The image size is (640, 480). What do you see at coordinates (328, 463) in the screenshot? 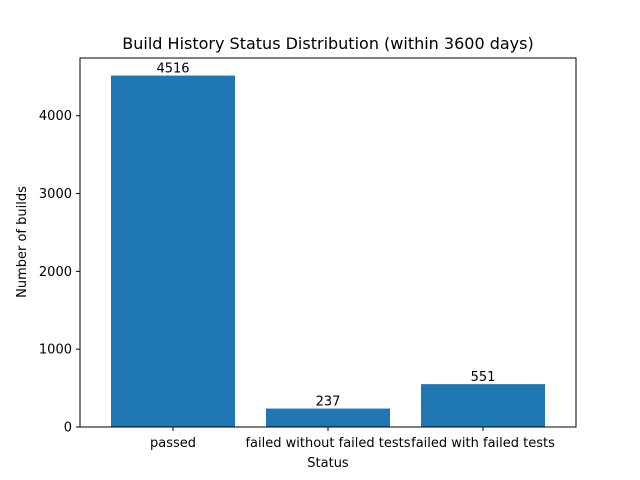
I see `x-axis-label: Status` at bounding box center [328, 463].